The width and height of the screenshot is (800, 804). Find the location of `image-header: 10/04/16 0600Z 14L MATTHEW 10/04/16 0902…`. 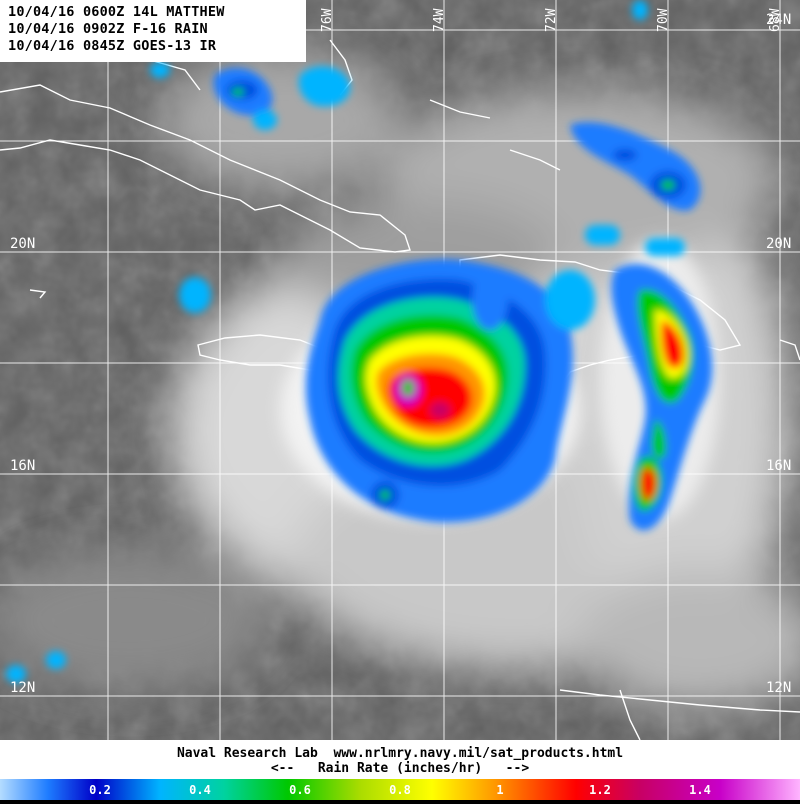

image-header: 10/04/16 0600Z 14L MATTHEW 10/04/16 0902… is located at coordinates (153, 31).